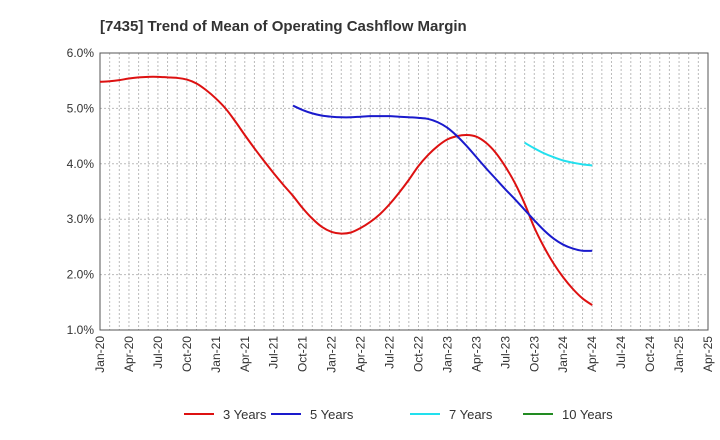 This screenshot has width=720, height=440. Describe the element at coordinates (332, 414) in the screenshot. I see `legend-label: 5 Years` at that location.